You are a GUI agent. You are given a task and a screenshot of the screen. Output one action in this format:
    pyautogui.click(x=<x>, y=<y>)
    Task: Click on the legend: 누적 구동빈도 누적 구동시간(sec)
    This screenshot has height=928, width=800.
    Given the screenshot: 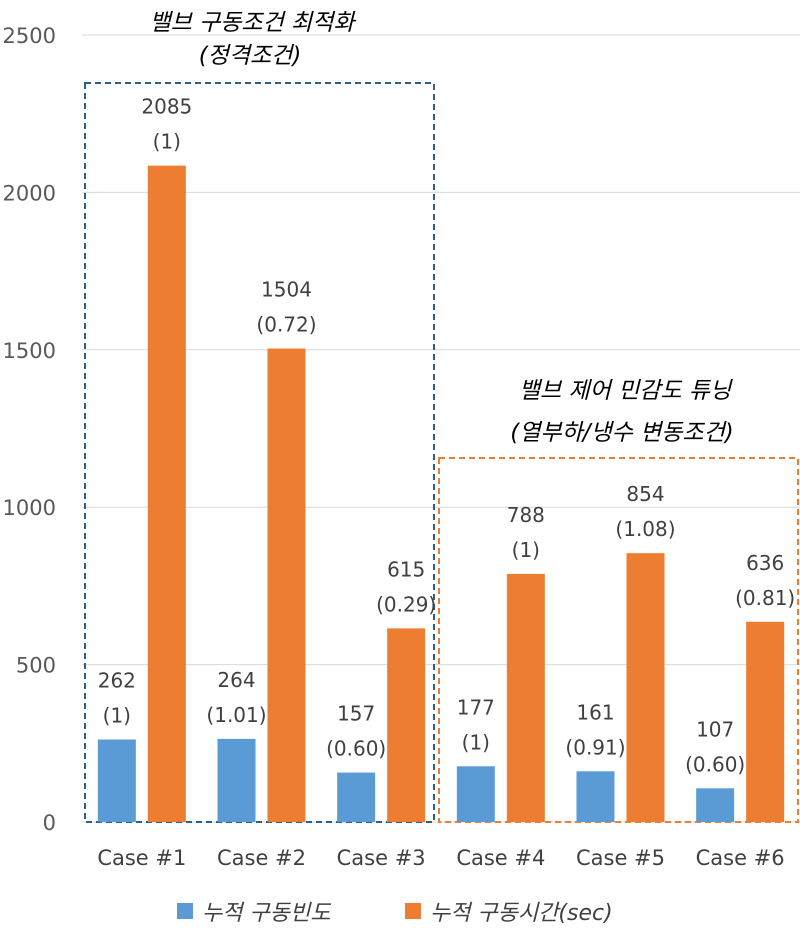 What is the action you would take?
    pyautogui.click(x=395, y=913)
    